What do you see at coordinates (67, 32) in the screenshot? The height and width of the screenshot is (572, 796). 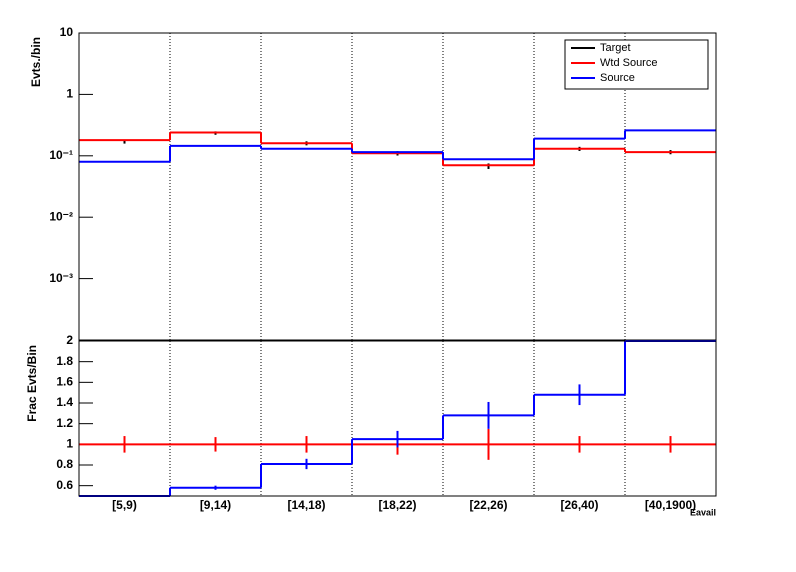 I see `y-tick-label: 10` at bounding box center [67, 32].